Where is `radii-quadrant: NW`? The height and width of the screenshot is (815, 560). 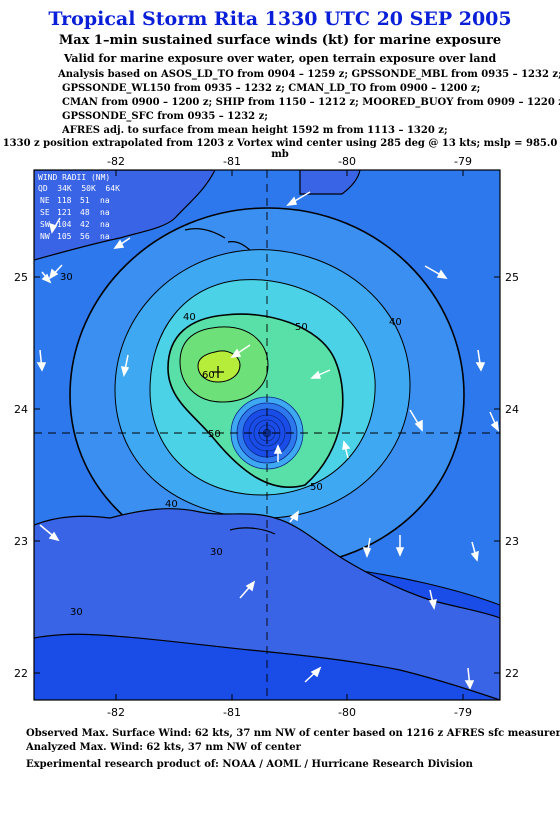 radii-quadrant: NW is located at coordinates (45, 236).